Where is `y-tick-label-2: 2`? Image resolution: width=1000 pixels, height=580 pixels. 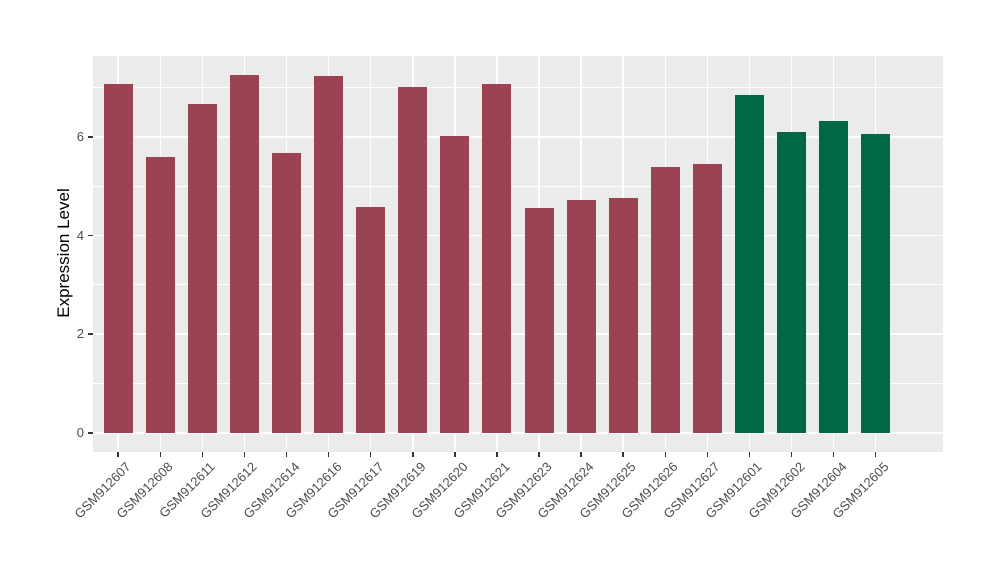
y-tick-label-2: 2 is located at coordinates (80, 334).